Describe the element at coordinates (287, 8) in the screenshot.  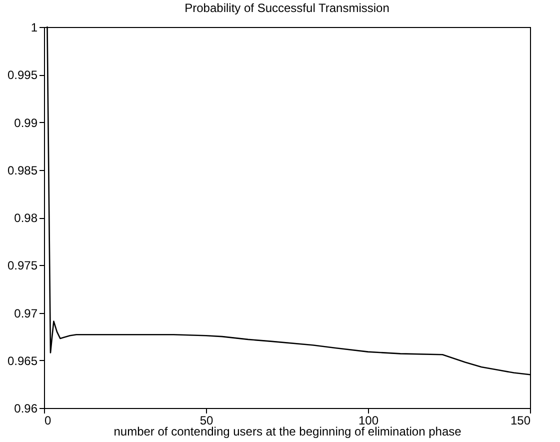
I see `chart-title: Probability of Successful Transmission` at that location.